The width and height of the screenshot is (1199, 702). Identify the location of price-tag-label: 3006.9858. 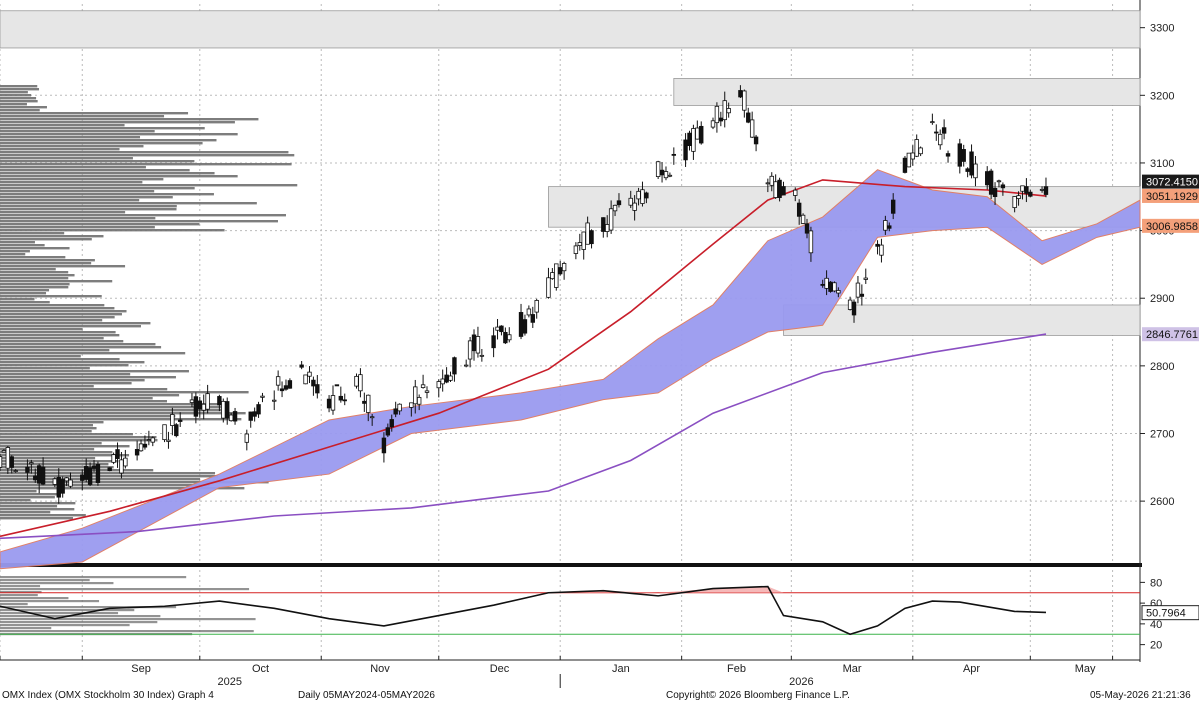
(1172, 227).